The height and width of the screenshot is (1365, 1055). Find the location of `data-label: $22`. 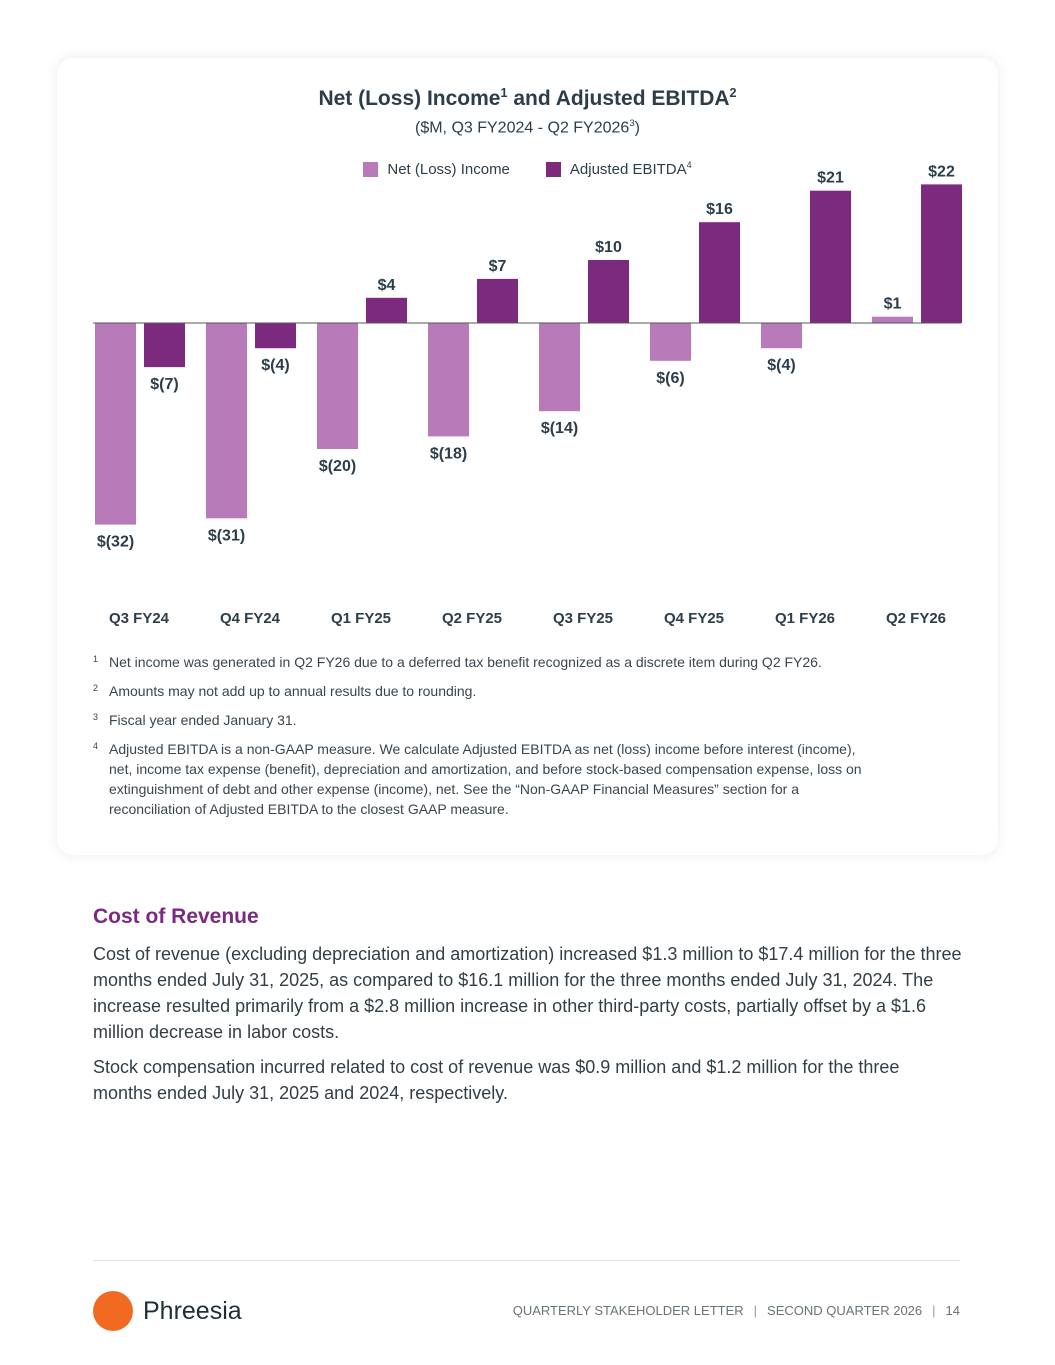

data-label: $22 is located at coordinates (941, 171).